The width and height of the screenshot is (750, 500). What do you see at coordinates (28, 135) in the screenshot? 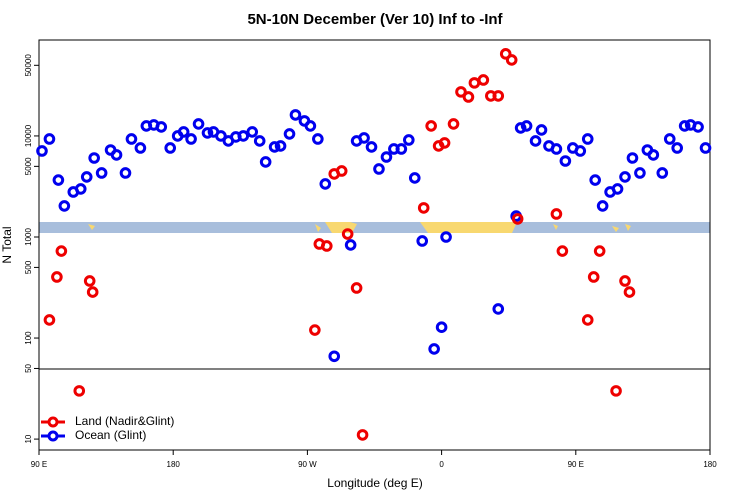
I see `y-tick-label: 10000` at bounding box center [28, 135].